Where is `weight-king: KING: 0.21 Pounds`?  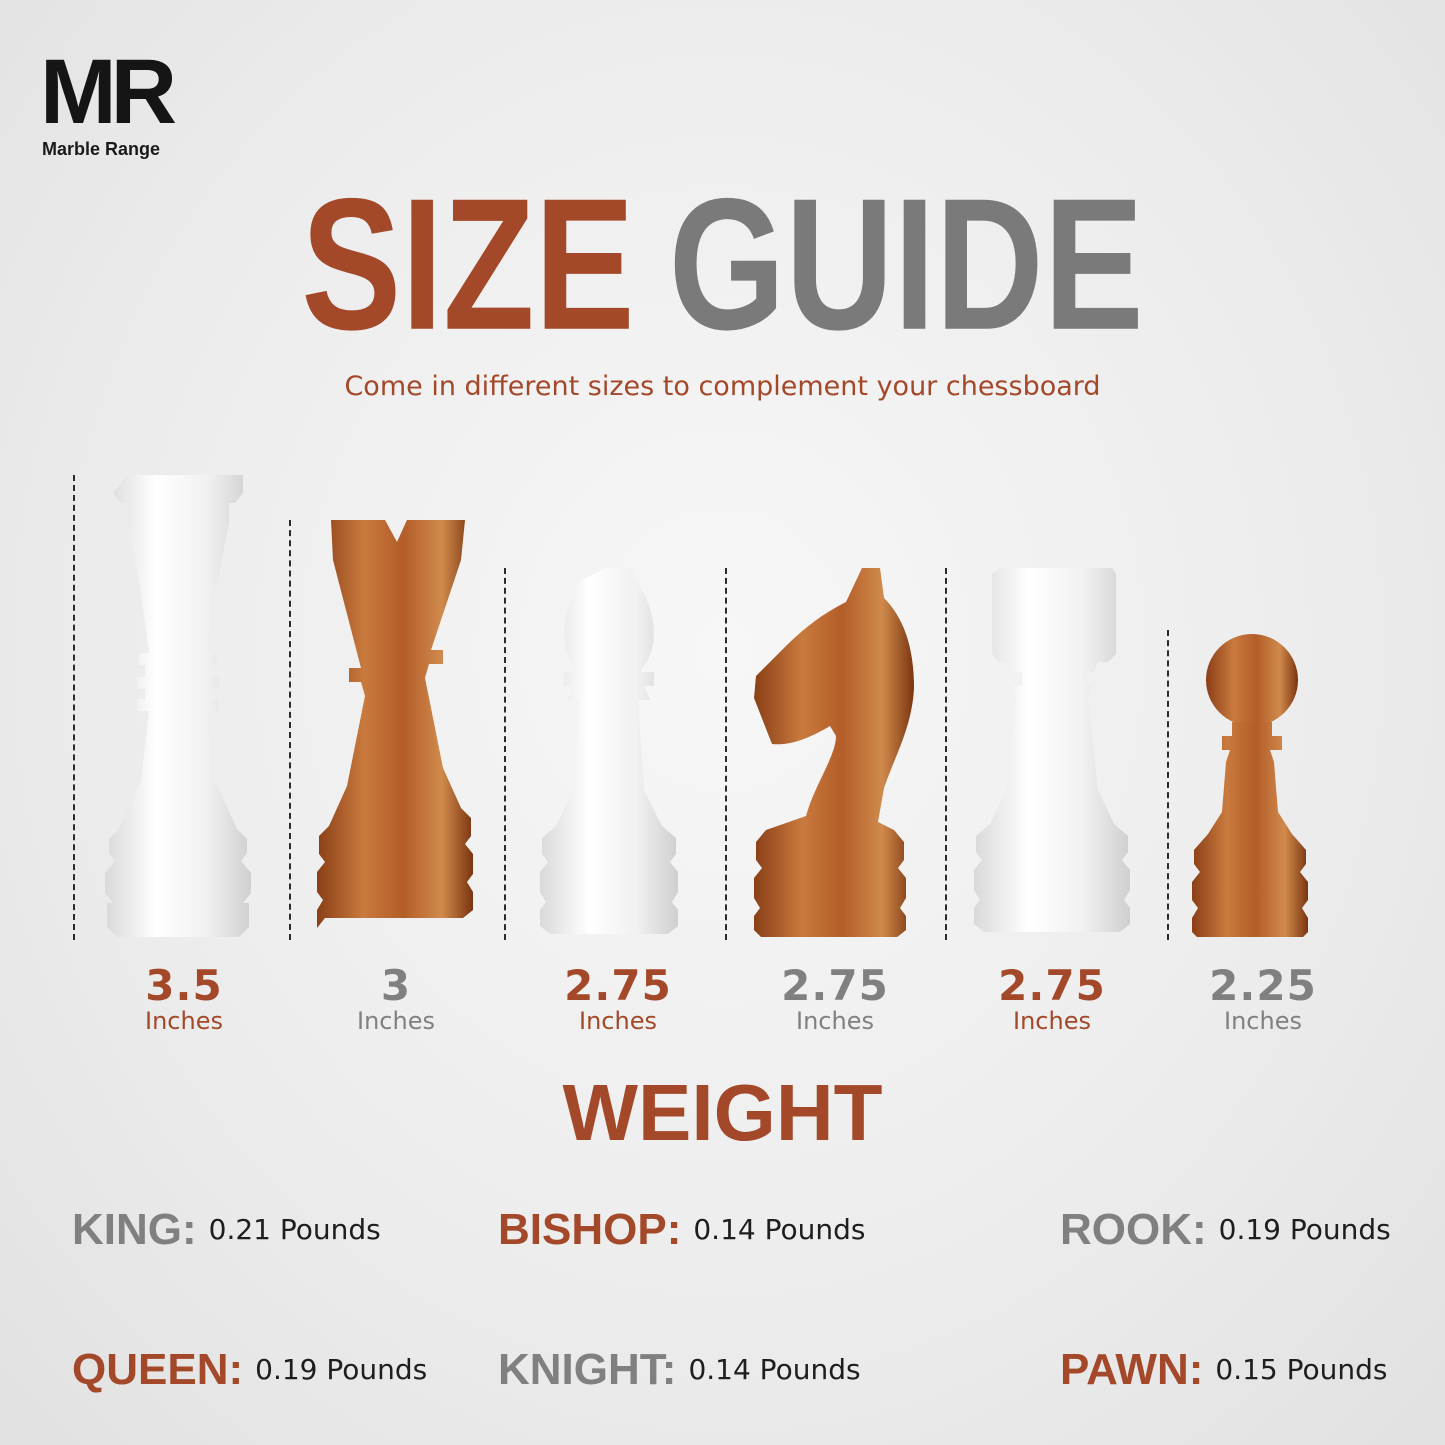 weight-king: KING: 0.21 Pounds is located at coordinates (226, 1230).